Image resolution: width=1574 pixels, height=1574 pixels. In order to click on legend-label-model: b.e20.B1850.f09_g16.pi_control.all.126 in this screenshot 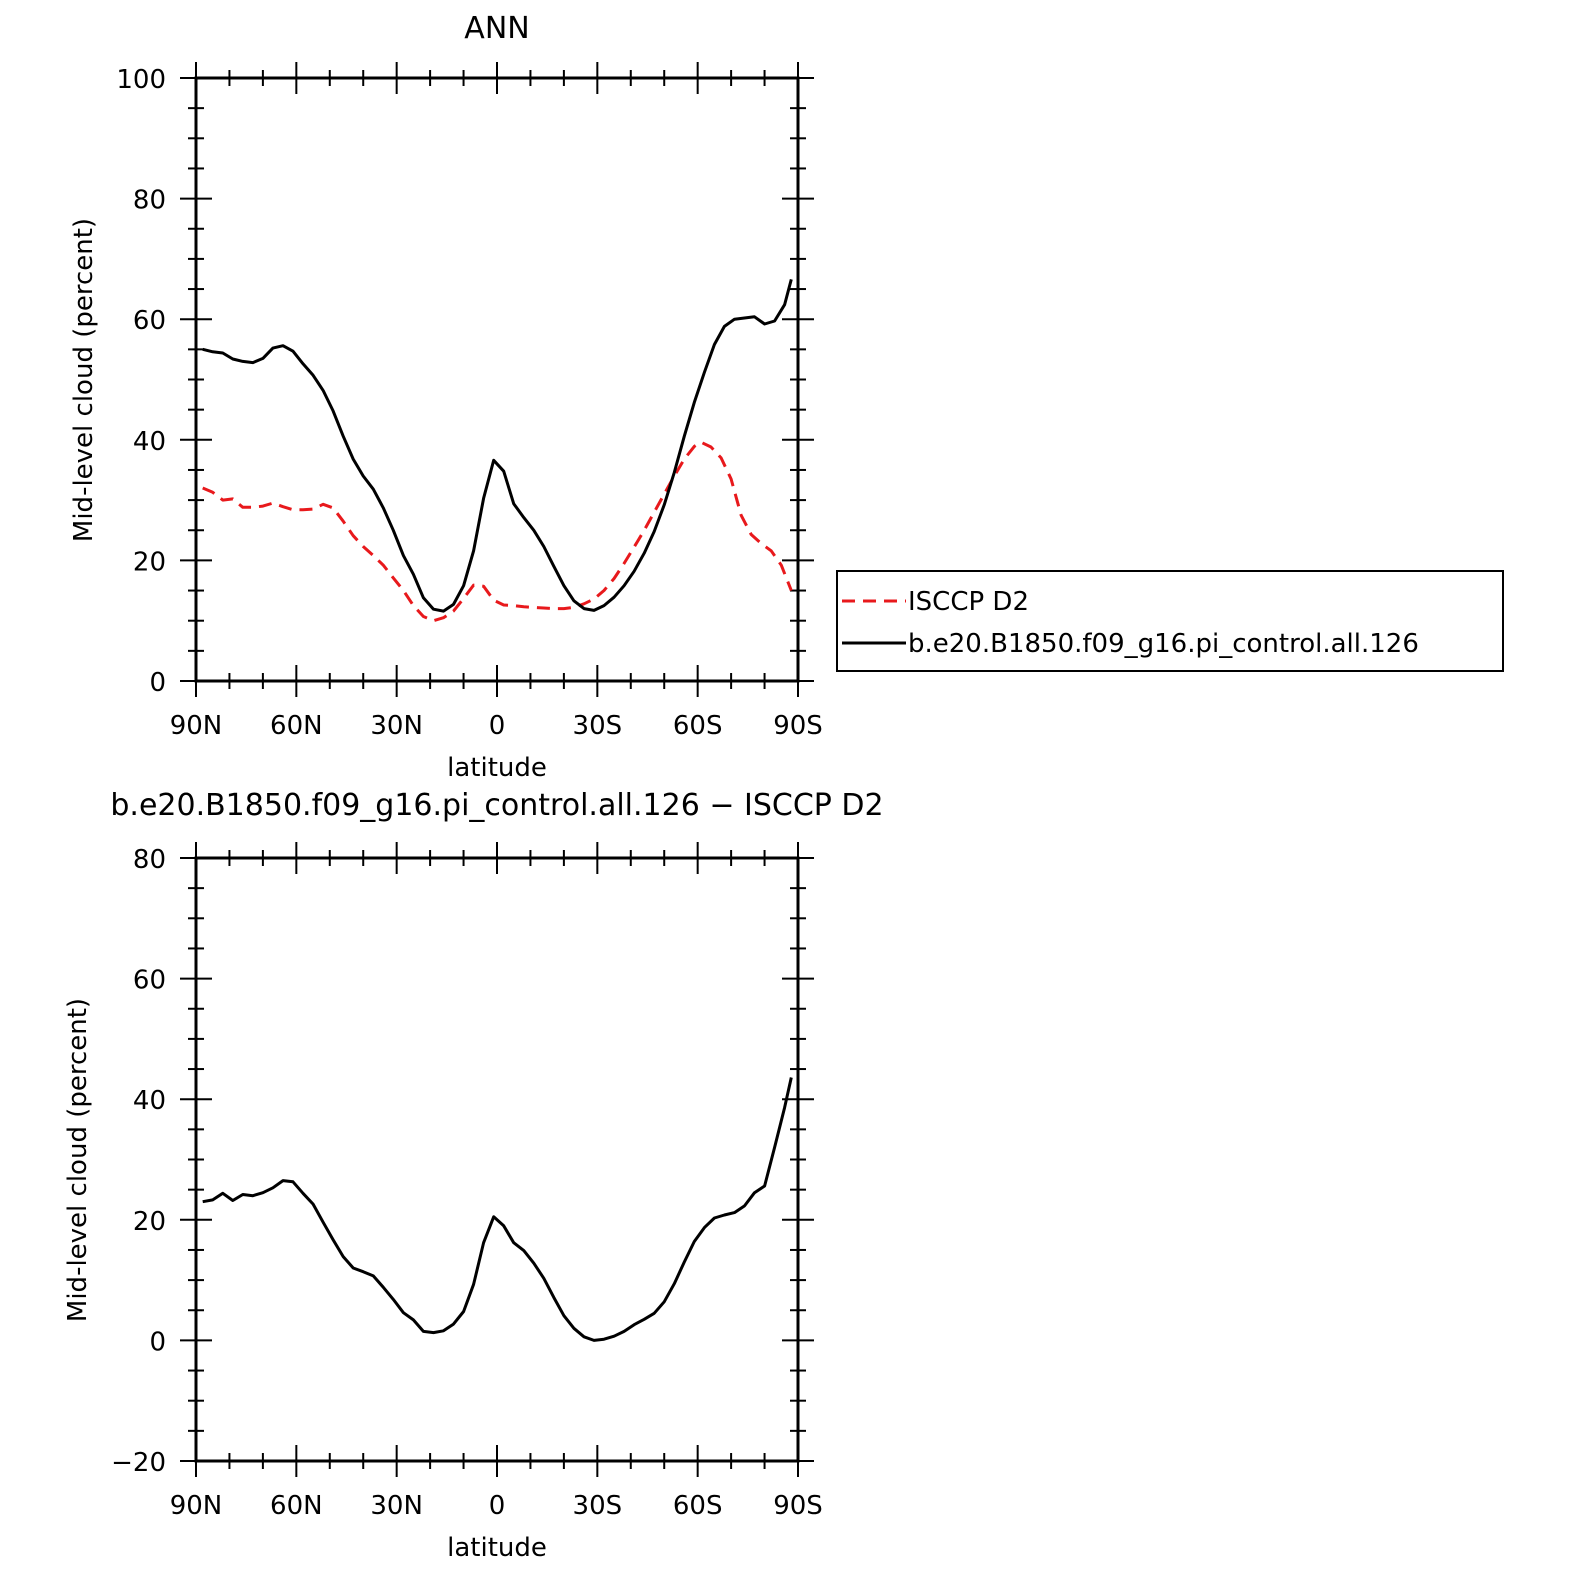, I will do `click(1163, 644)`.